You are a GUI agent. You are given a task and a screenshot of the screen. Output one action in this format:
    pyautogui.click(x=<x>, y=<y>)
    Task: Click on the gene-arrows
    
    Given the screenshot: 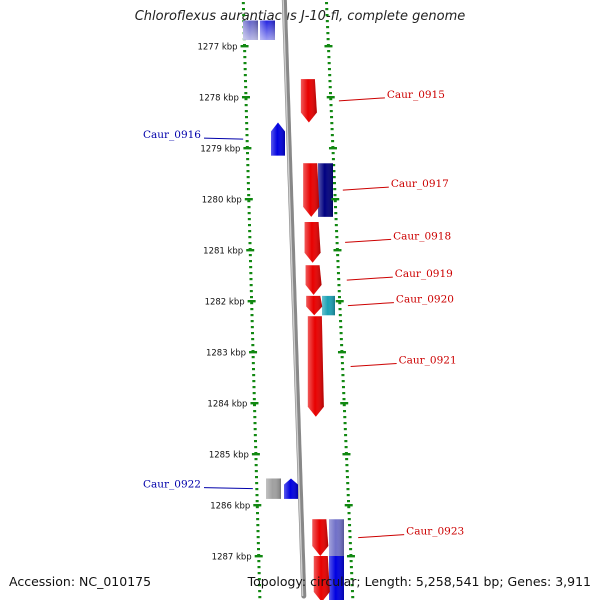 What is the action you would take?
    pyautogui.click(x=300, y=339)
    